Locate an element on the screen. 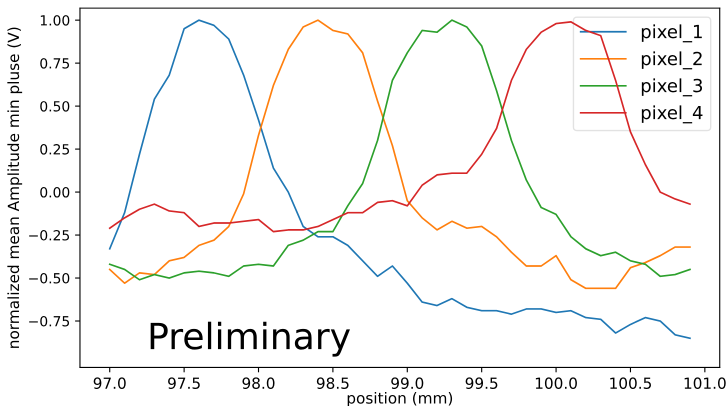  y-tick-label: −0.25 is located at coordinates (49, 235).